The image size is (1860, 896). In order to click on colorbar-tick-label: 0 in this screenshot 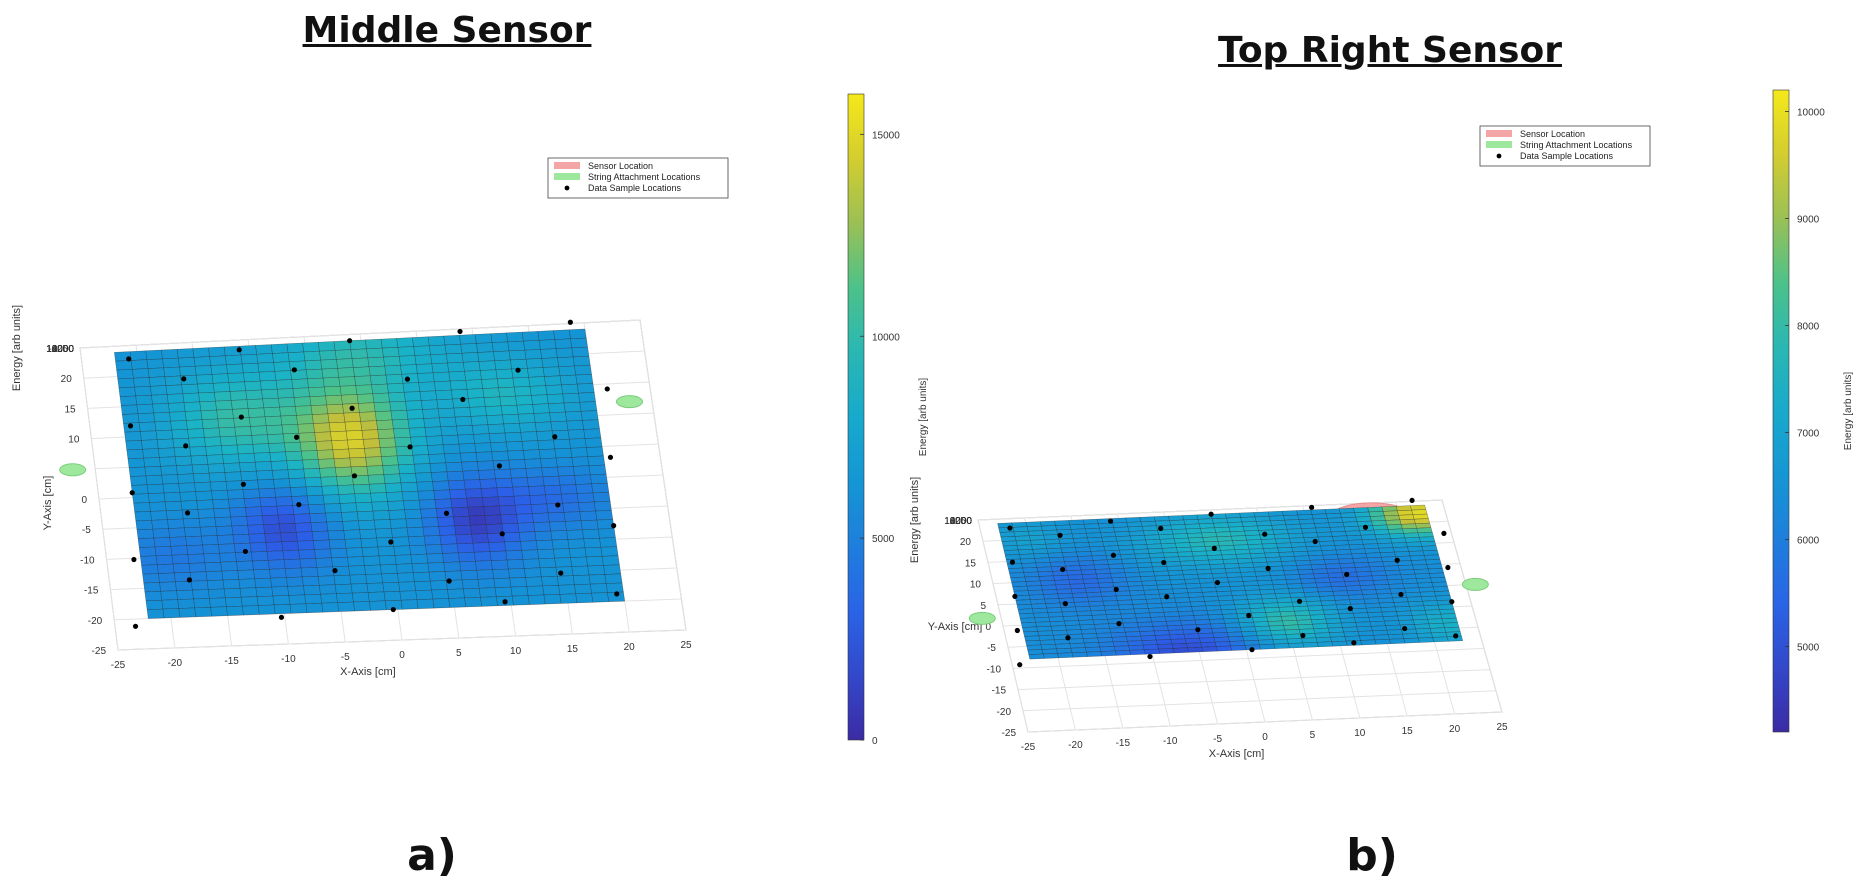, I will do `click(875, 741)`.